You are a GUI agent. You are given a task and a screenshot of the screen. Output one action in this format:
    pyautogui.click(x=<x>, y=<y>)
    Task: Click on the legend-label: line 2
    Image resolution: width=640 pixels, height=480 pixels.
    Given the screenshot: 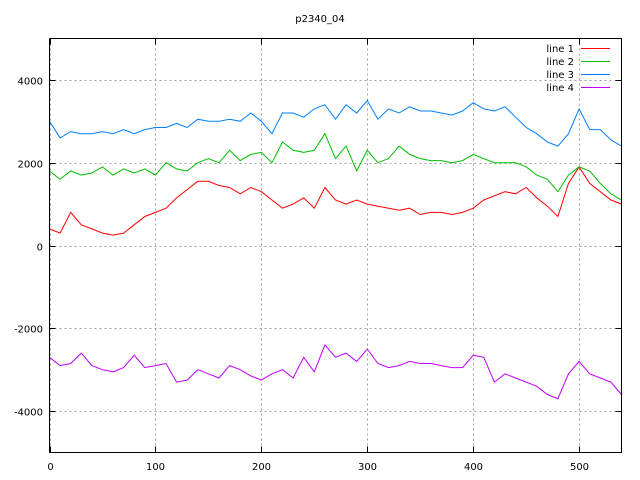 What is the action you would take?
    pyautogui.click(x=560, y=62)
    